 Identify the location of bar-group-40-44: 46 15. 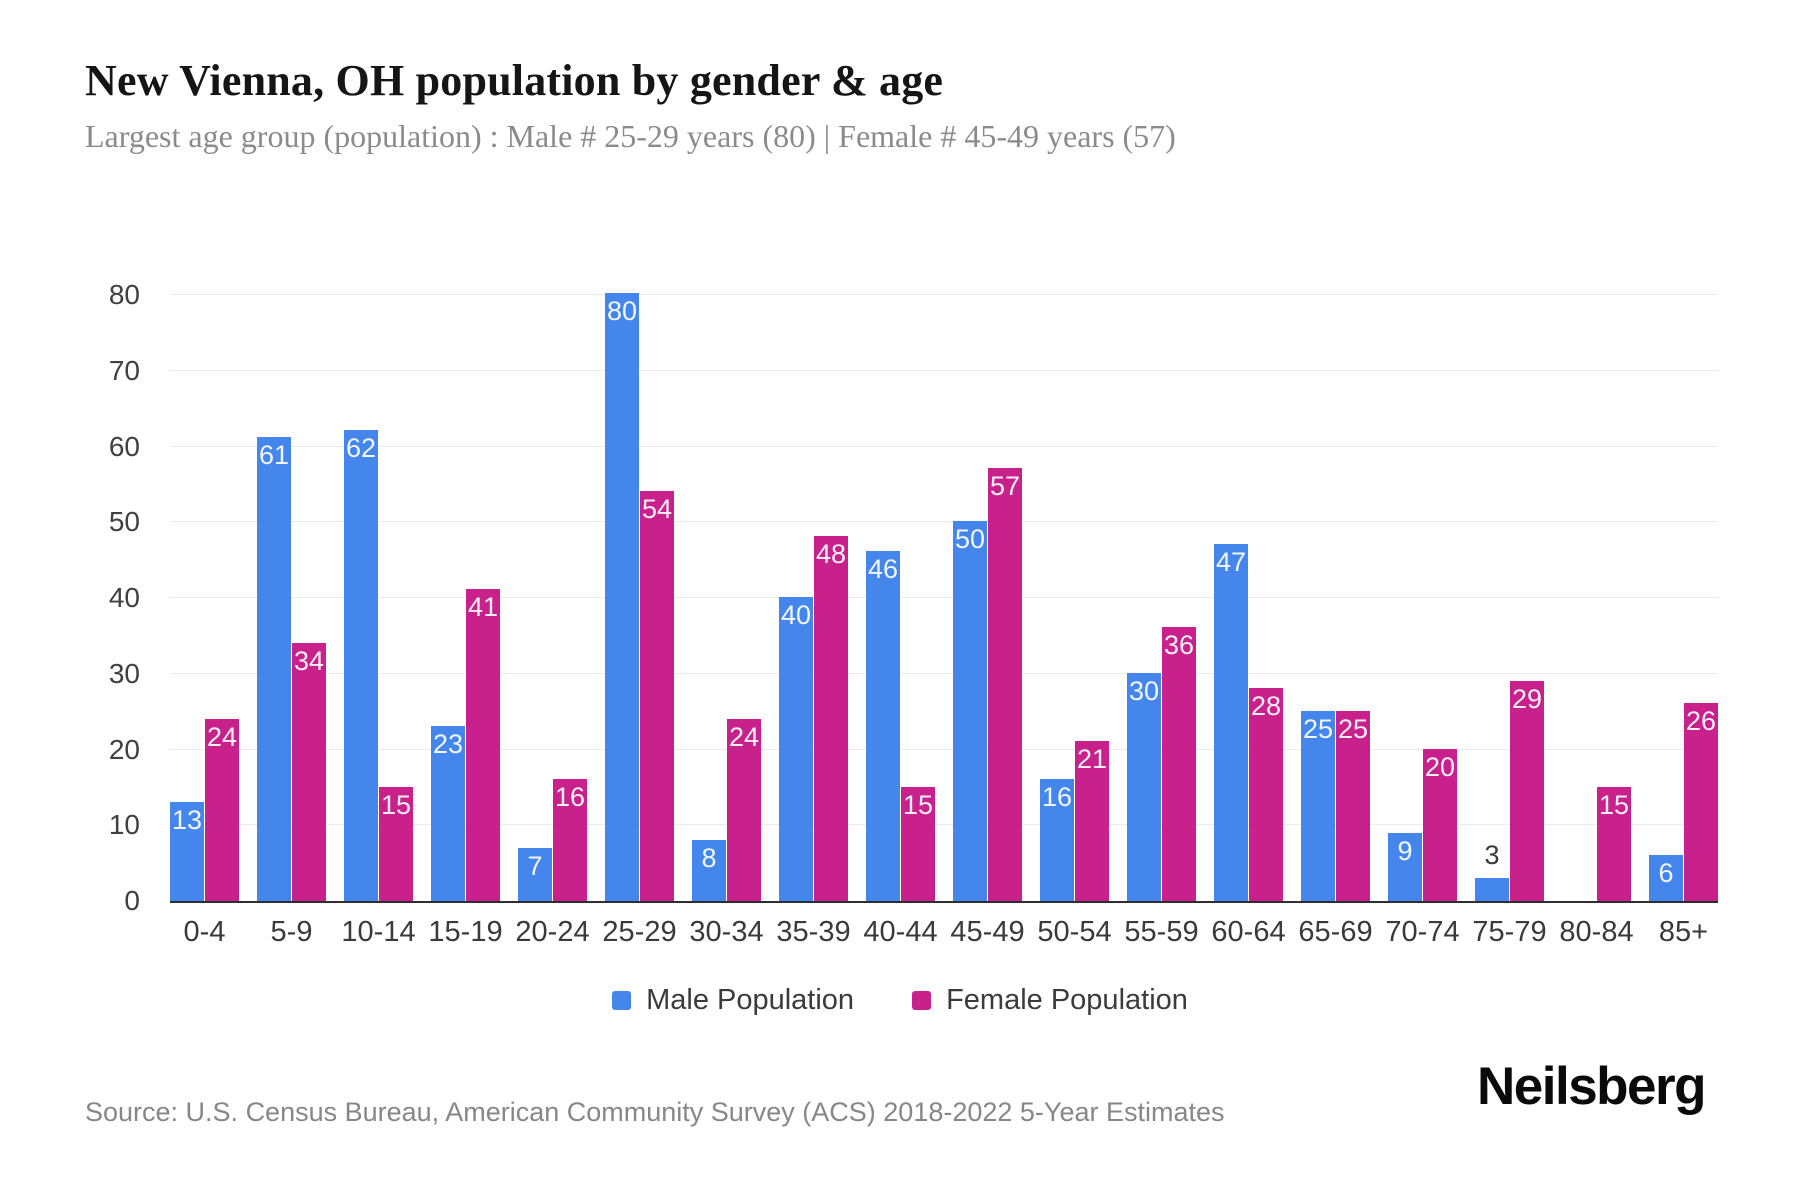
(900, 598).